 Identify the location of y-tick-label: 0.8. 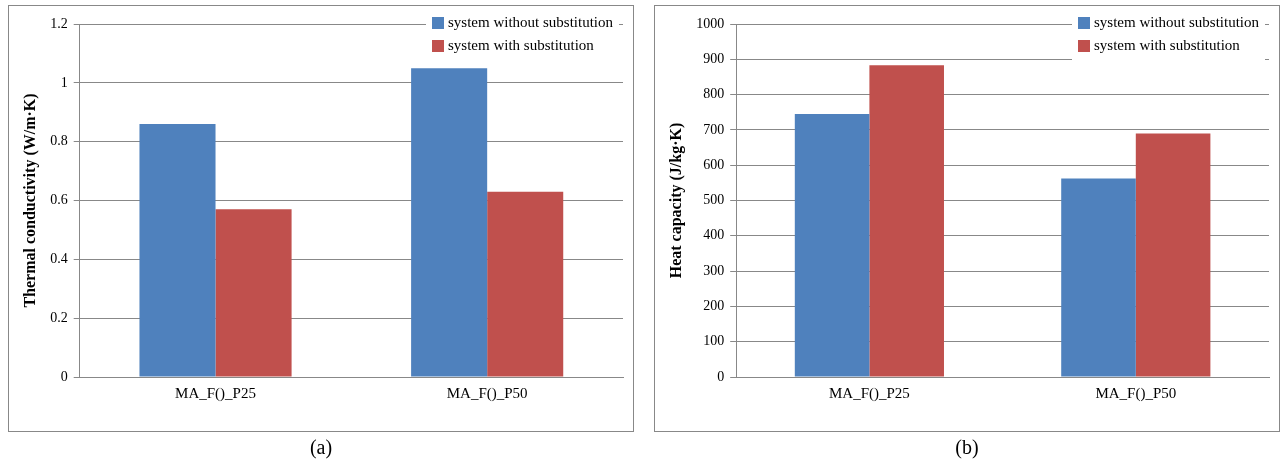
(59, 141).